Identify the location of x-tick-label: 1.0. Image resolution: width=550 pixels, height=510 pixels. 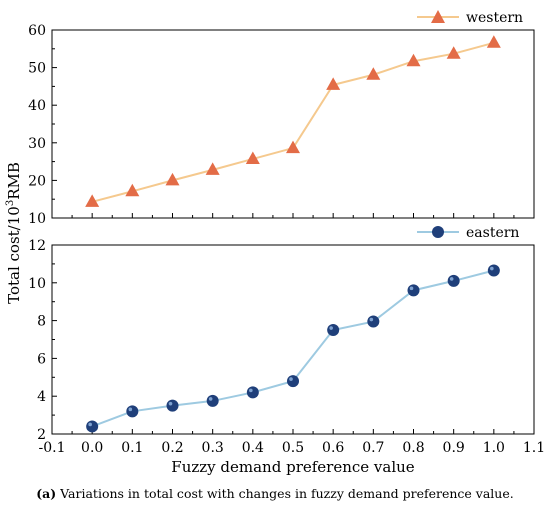
(494, 448).